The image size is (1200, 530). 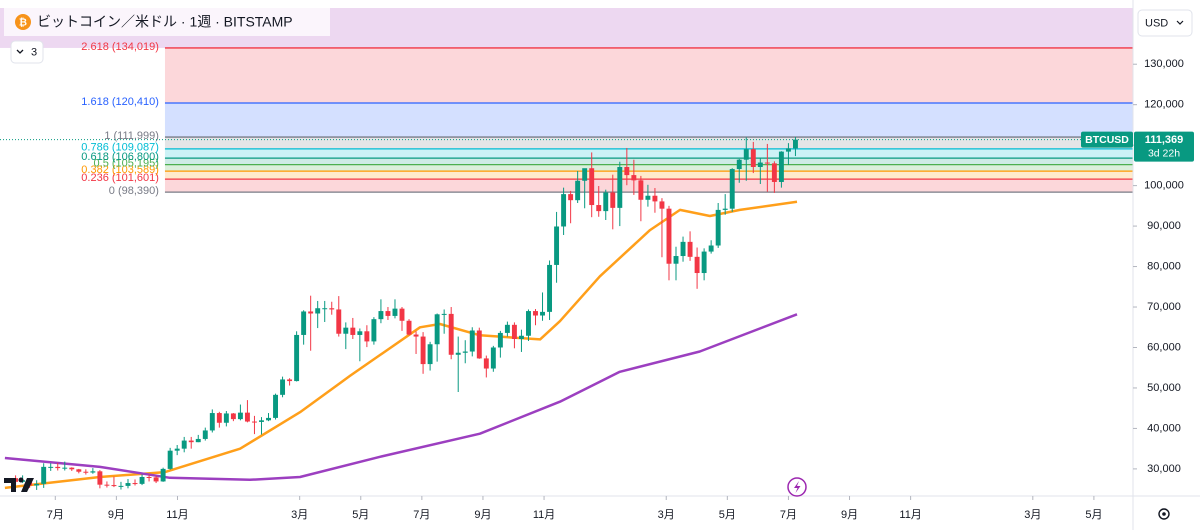 I want to click on currency-selector: USD, so click(x=1165, y=23).